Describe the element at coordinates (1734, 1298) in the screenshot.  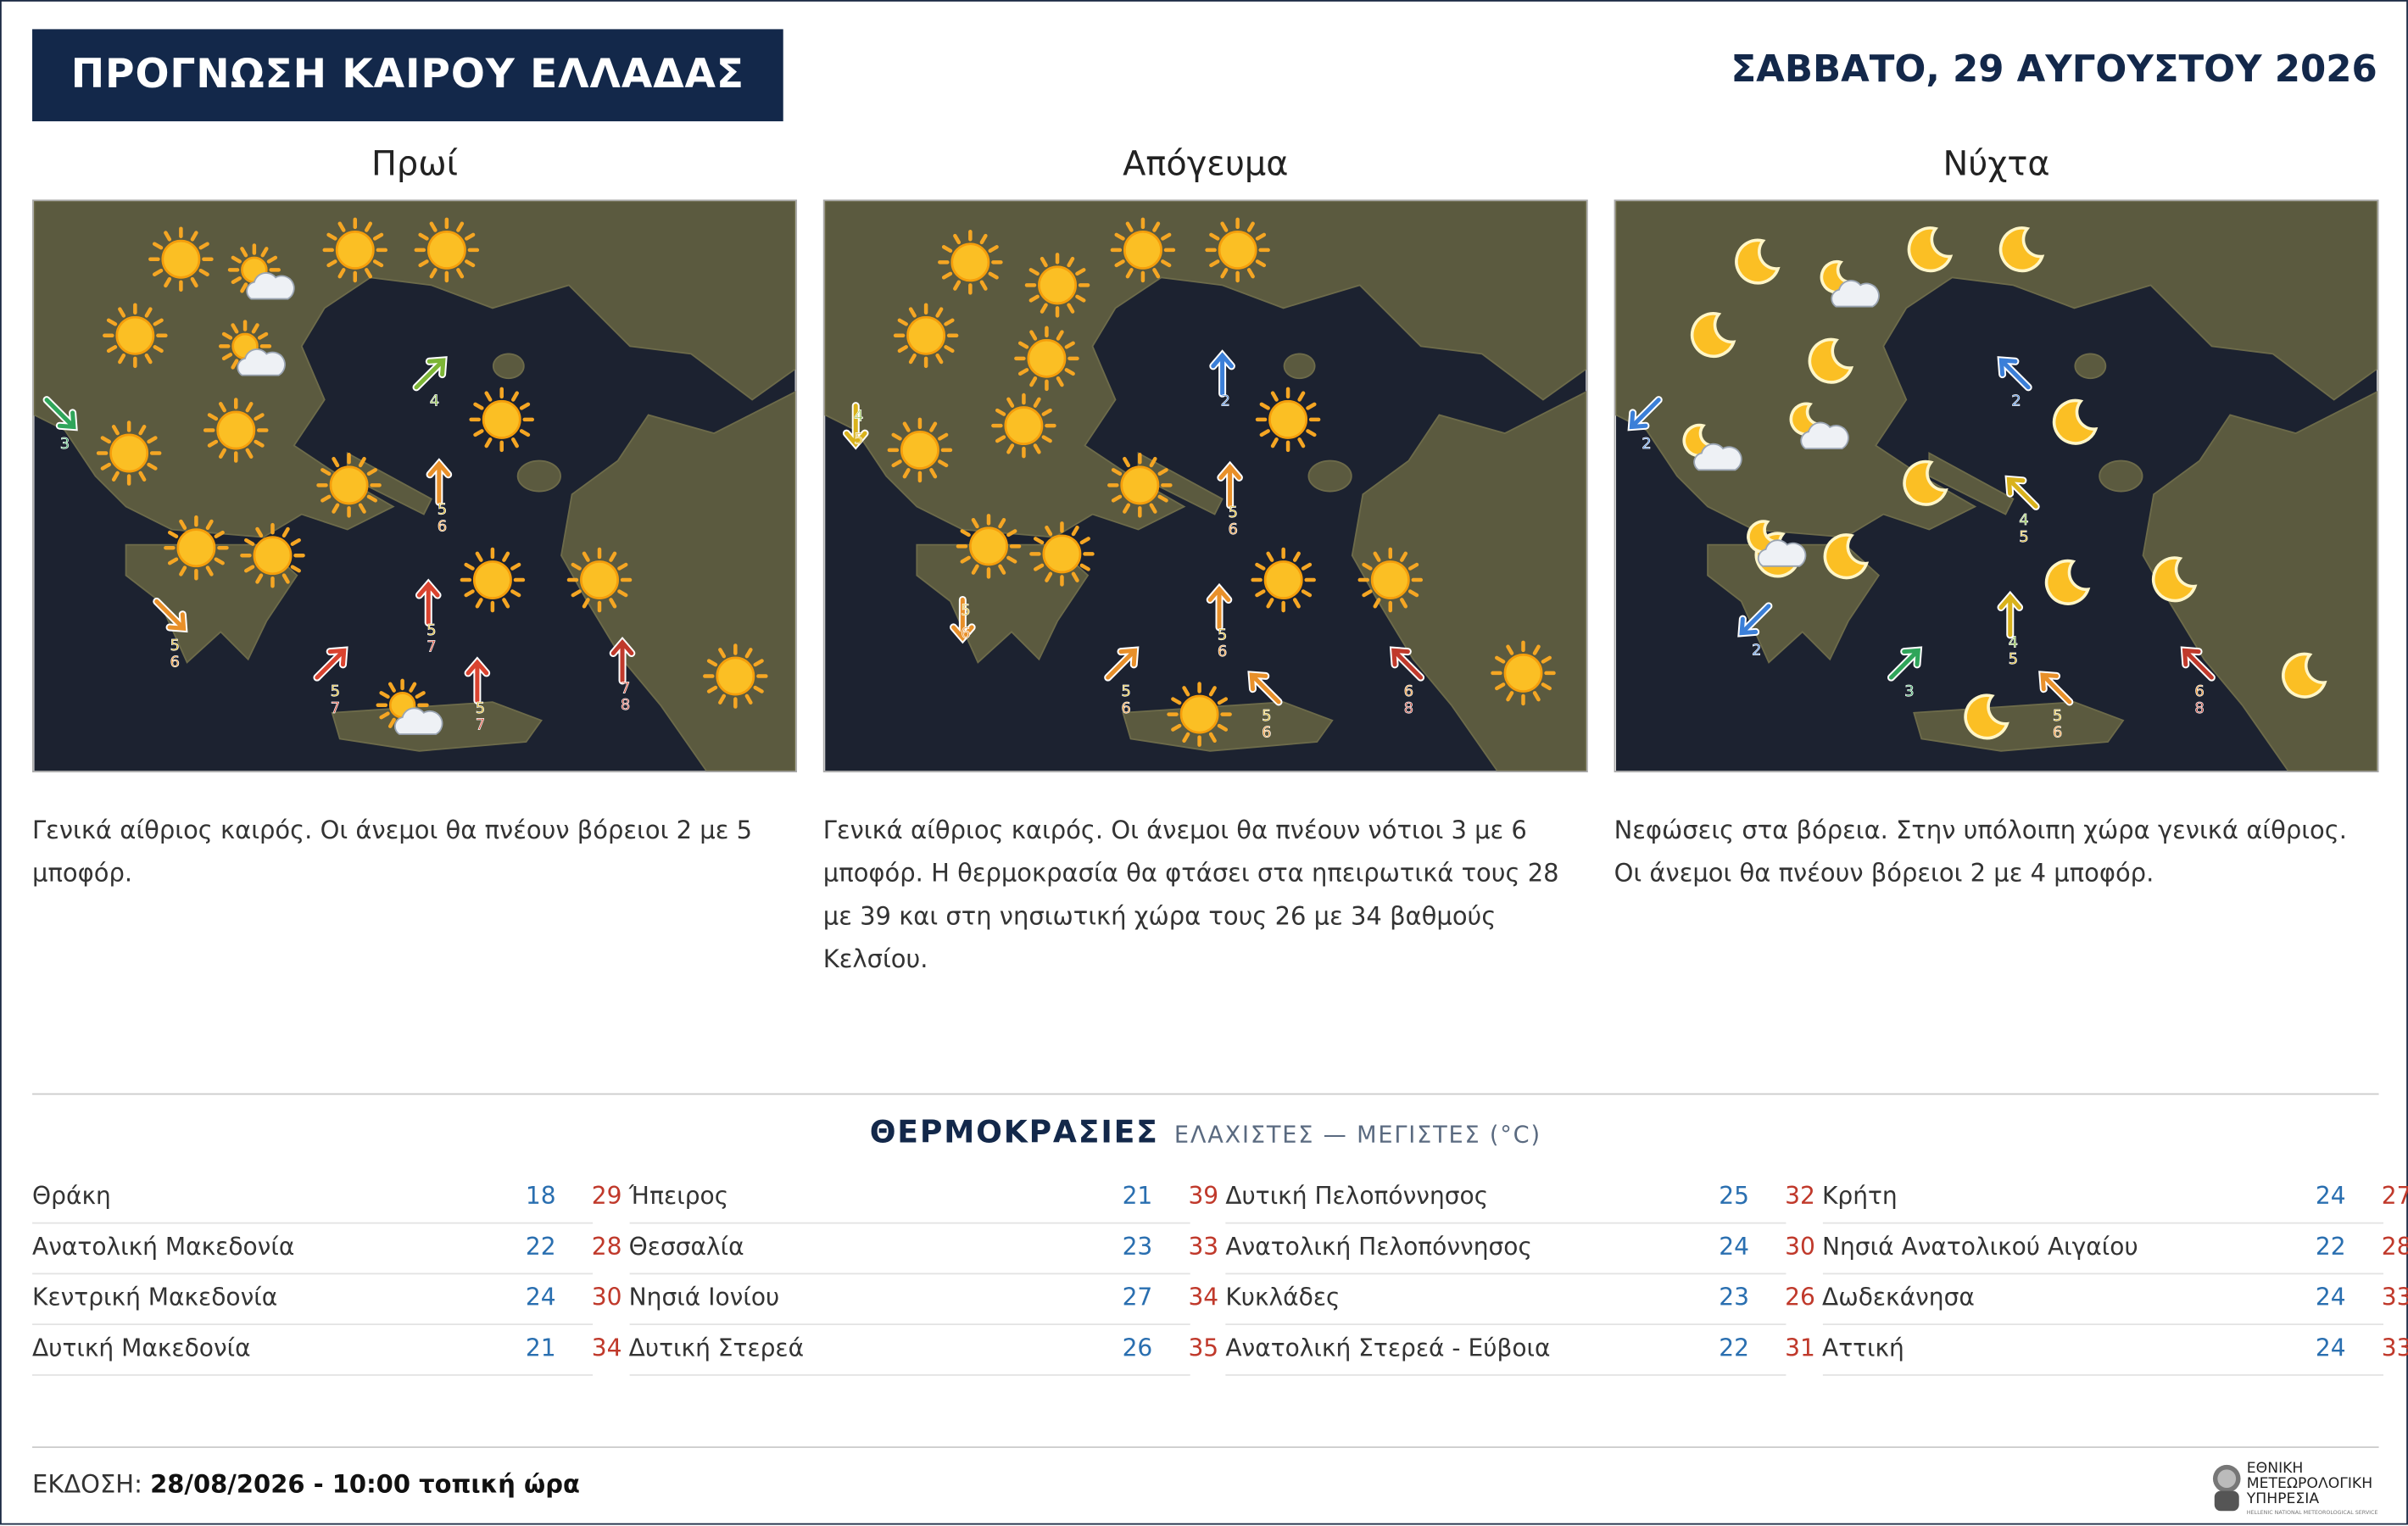
I see `min-temp: 23` at that location.